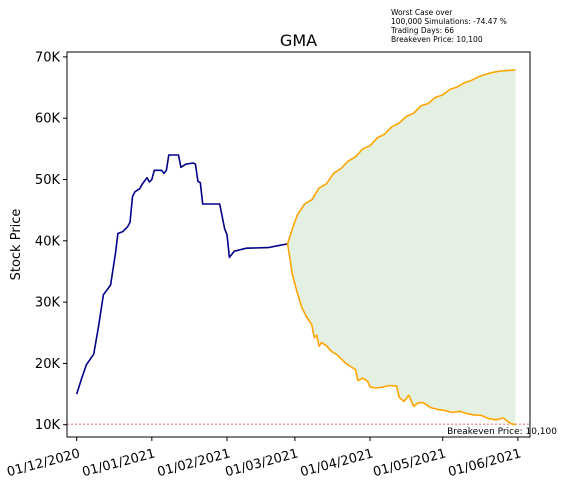 The image size is (566, 492). Describe the element at coordinates (48, 57) in the screenshot. I see `y-tick-label: 70K` at that location.